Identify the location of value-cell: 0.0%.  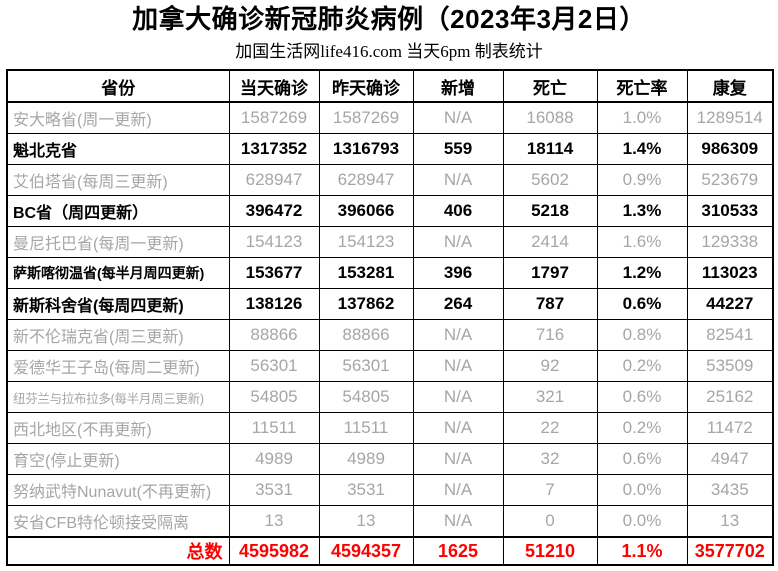
(642, 490).